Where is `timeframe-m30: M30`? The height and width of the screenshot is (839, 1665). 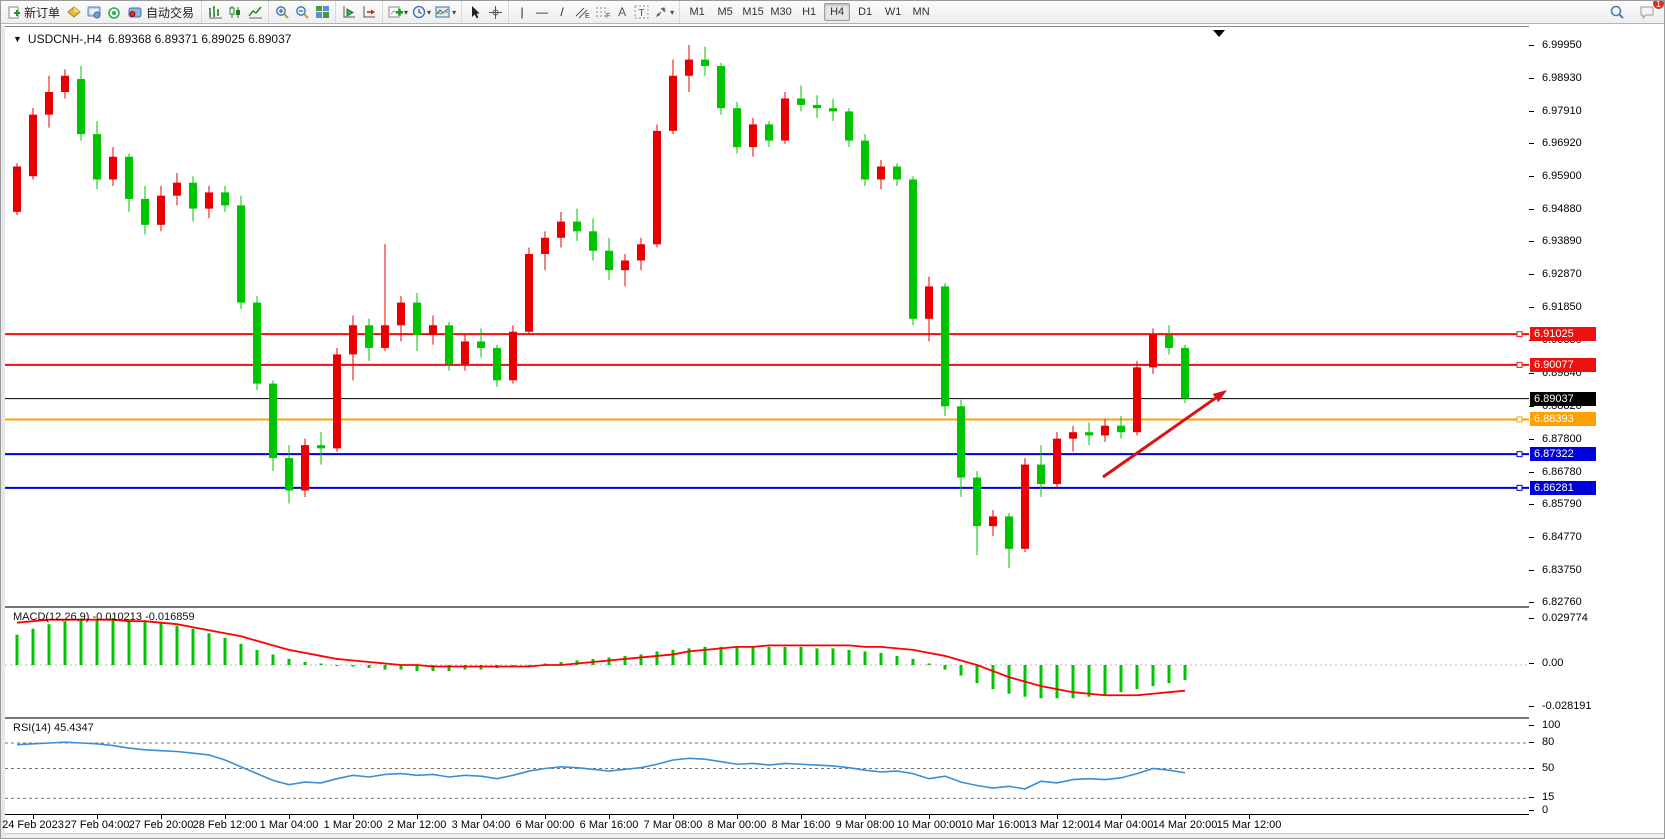
timeframe-m30: M30 is located at coordinates (781, 12).